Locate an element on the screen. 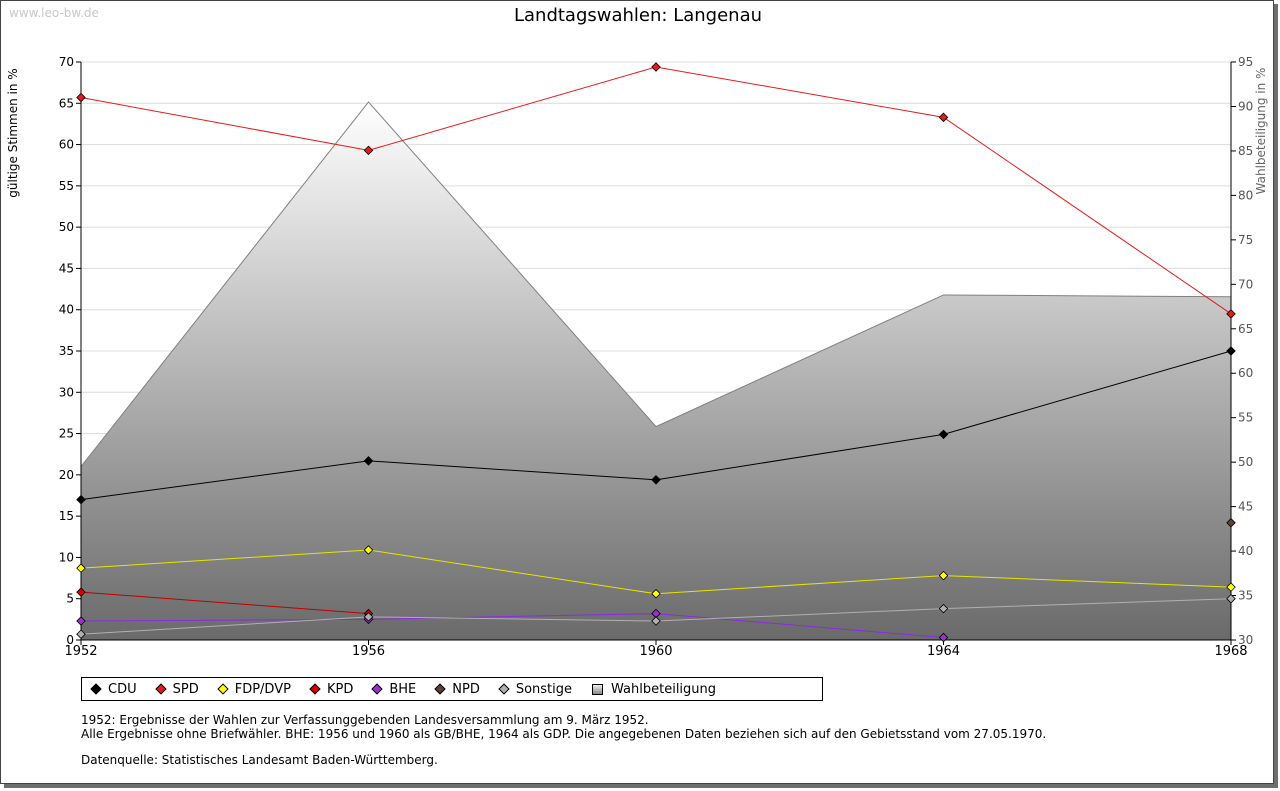 The image size is (1280, 791). y-tick-label: 25 is located at coordinates (66, 434).